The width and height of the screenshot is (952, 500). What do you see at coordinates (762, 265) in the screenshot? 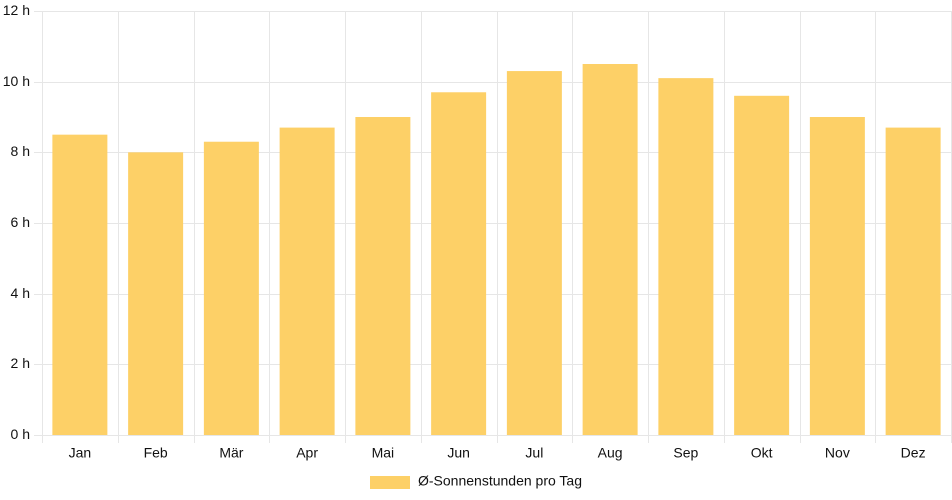
I see `bar-okt` at bounding box center [762, 265].